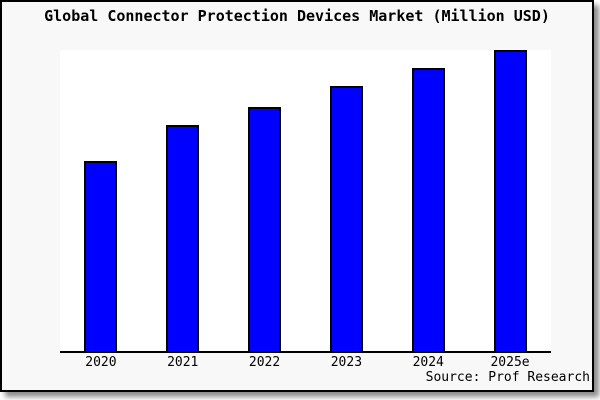 The height and width of the screenshot is (400, 600). Describe the element at coordinates (183, 238) in the screenshot. I see `bar-2021` at that location.